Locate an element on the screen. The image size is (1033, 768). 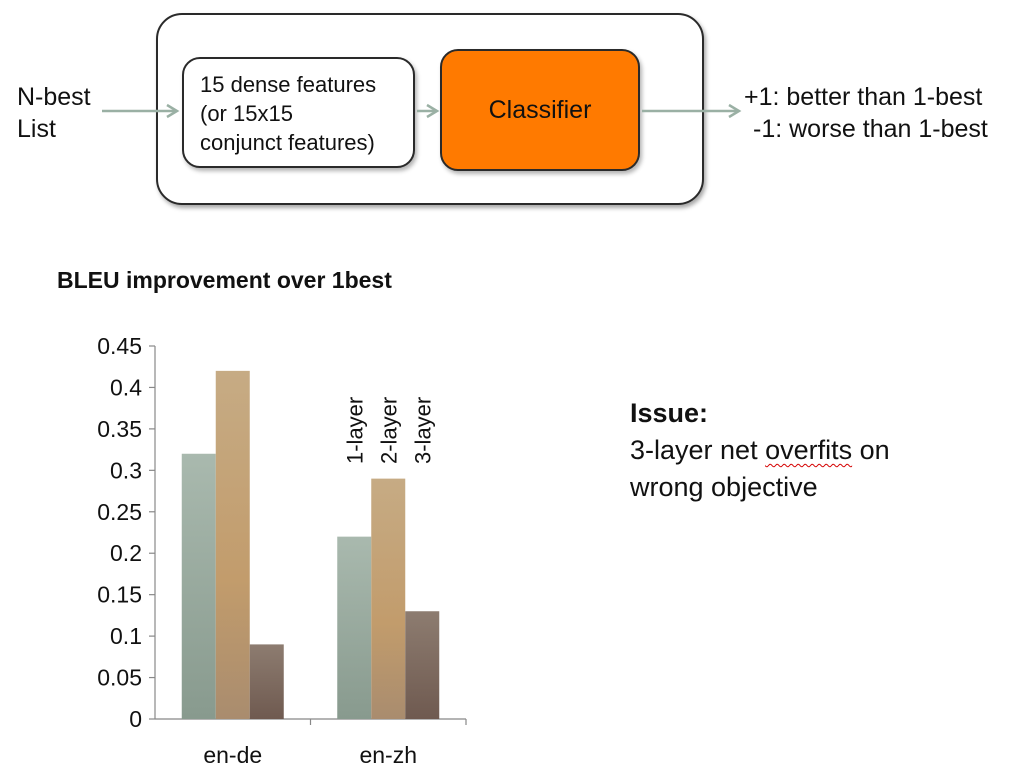
spellcheck-underlined-word: overfits is located at coordinates (809, 450).